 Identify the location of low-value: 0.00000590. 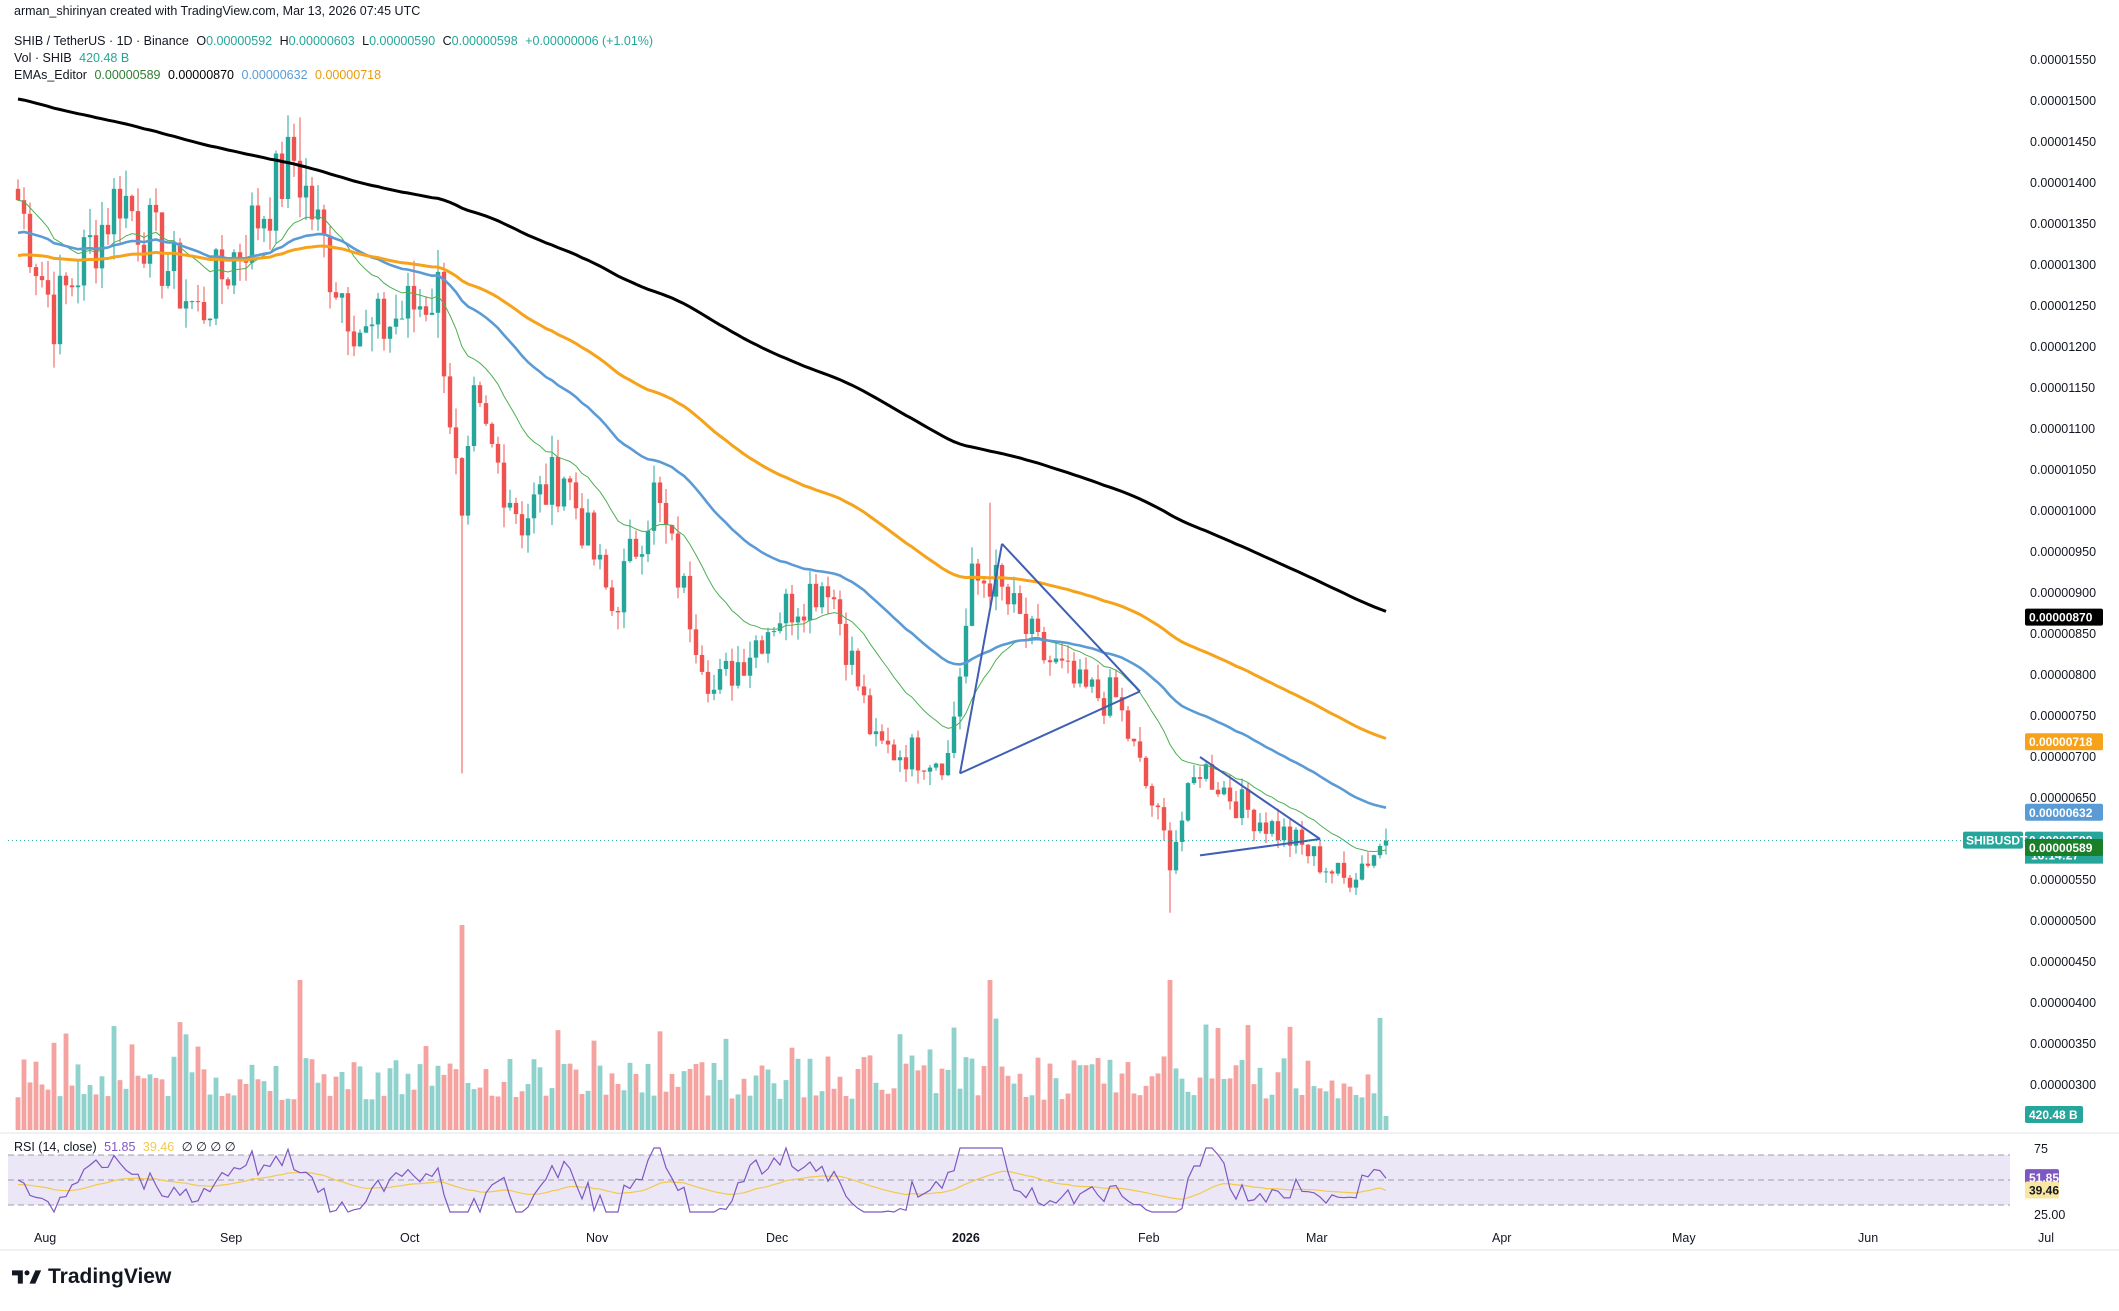
(402, 41).